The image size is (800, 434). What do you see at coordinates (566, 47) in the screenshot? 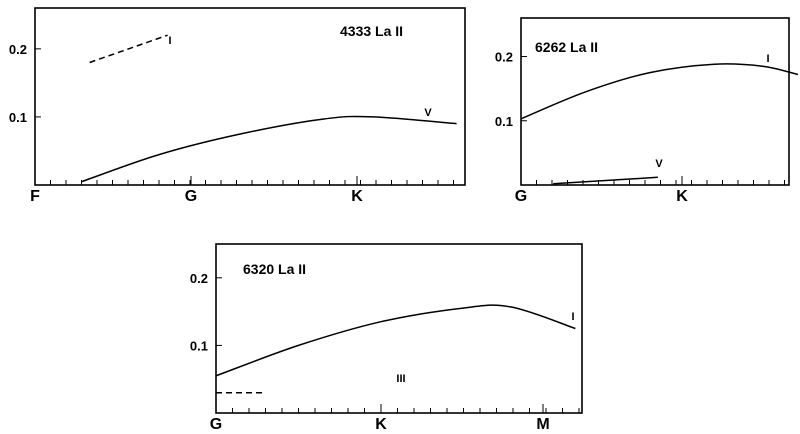
I see `chart-title: 6262 La II` at bounding box center [566, 47].